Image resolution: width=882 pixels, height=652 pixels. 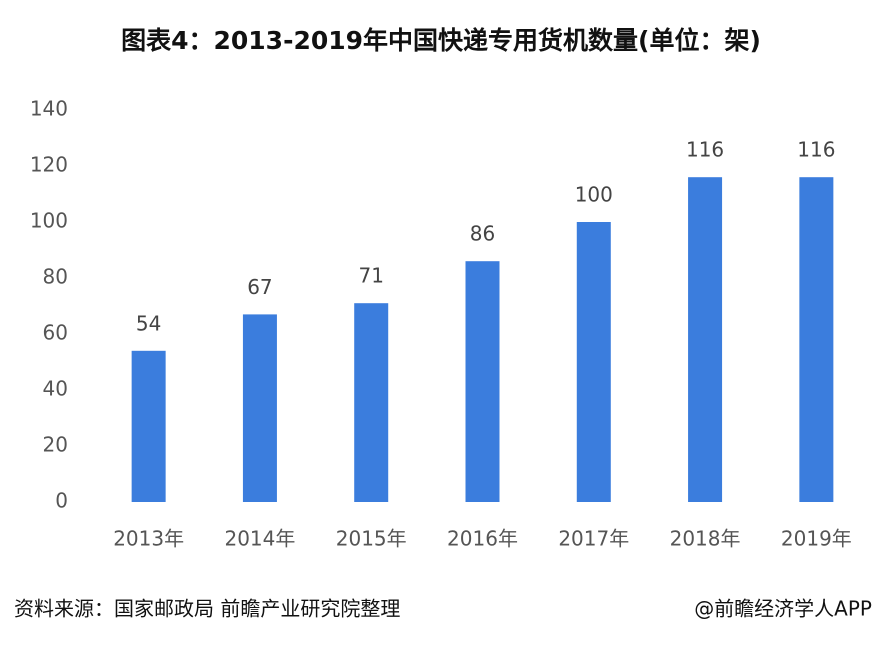 I want to click on x-tick-label: 2016年, so click(x=482, y=539).